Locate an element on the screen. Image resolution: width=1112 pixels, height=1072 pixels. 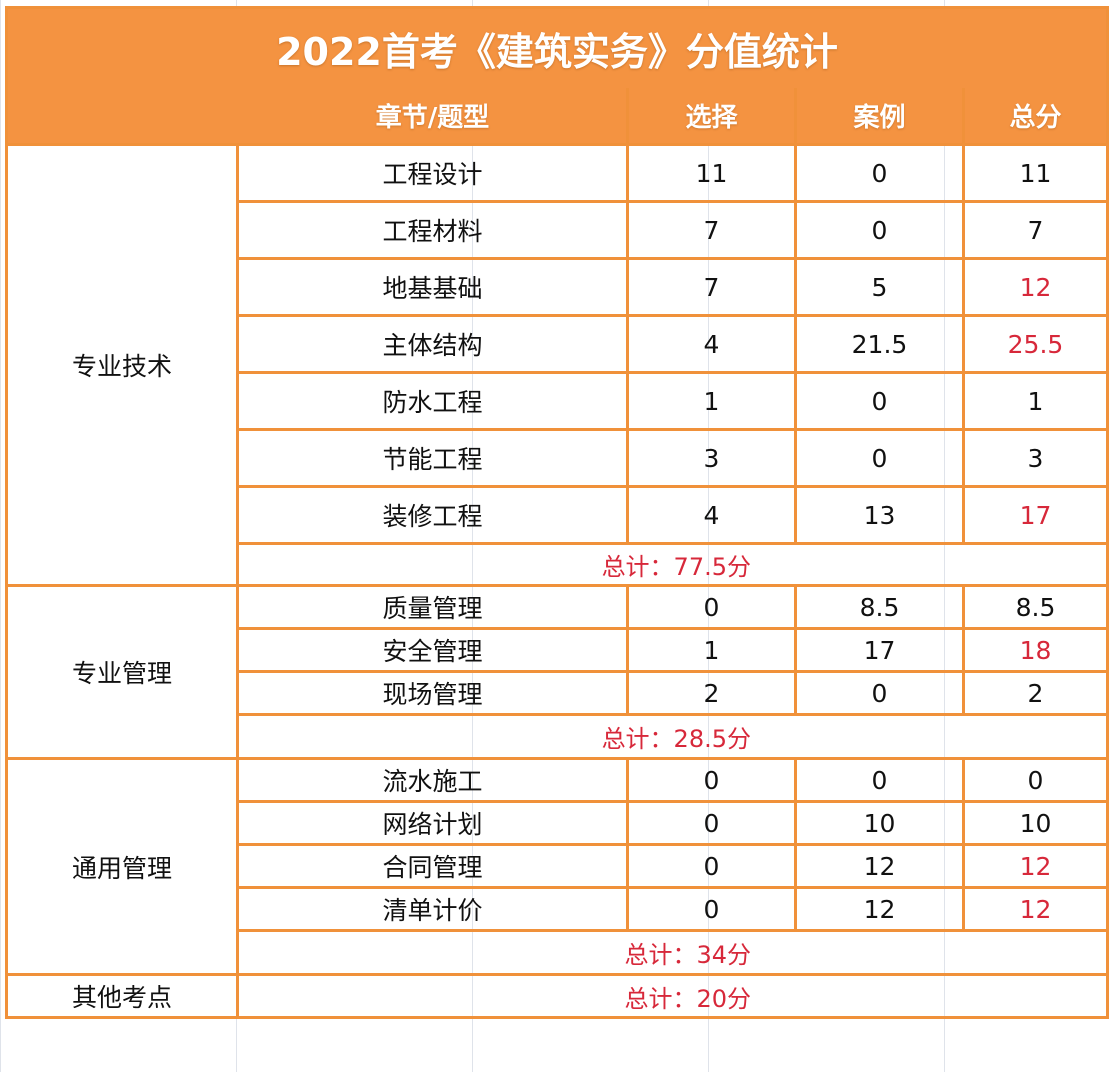
case-cell: 13 is located at coordinates (879, 515).